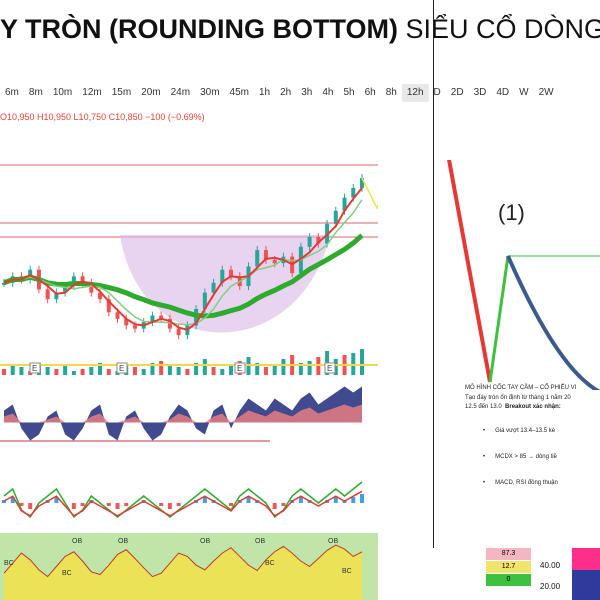 Image resolution: width=600 pixels, height=600 pixels. I want to click on timeframe-2h: 2h, so click(286, 92).